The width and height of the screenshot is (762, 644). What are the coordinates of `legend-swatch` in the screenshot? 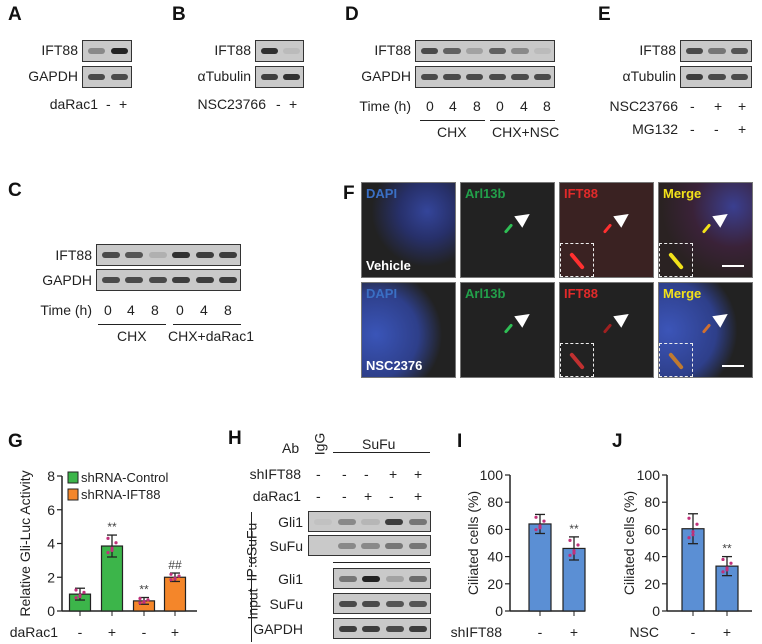 It's located at (73, 494).